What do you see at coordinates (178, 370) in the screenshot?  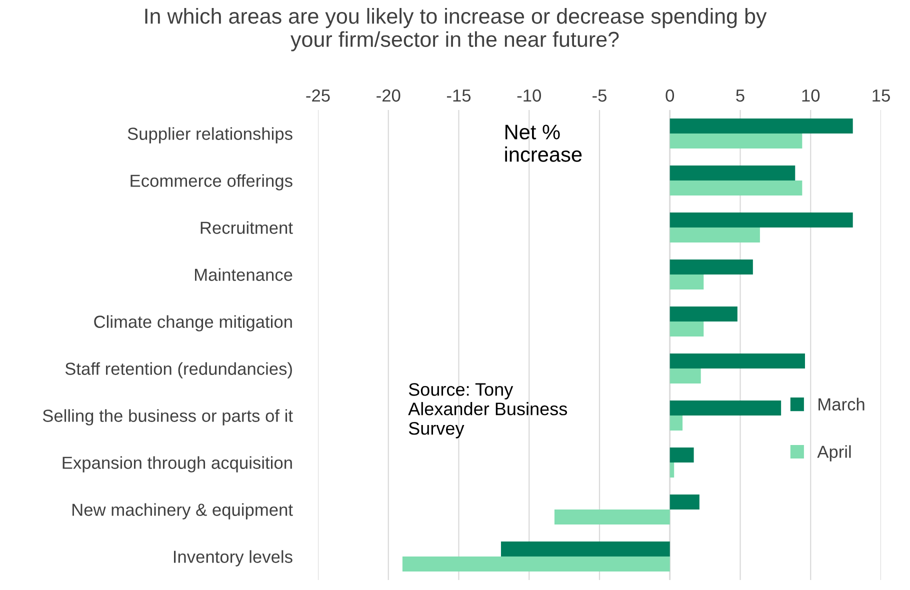 I see `y-tick-label: Staff retention (redundancies)` at bounding box center [178, 370].